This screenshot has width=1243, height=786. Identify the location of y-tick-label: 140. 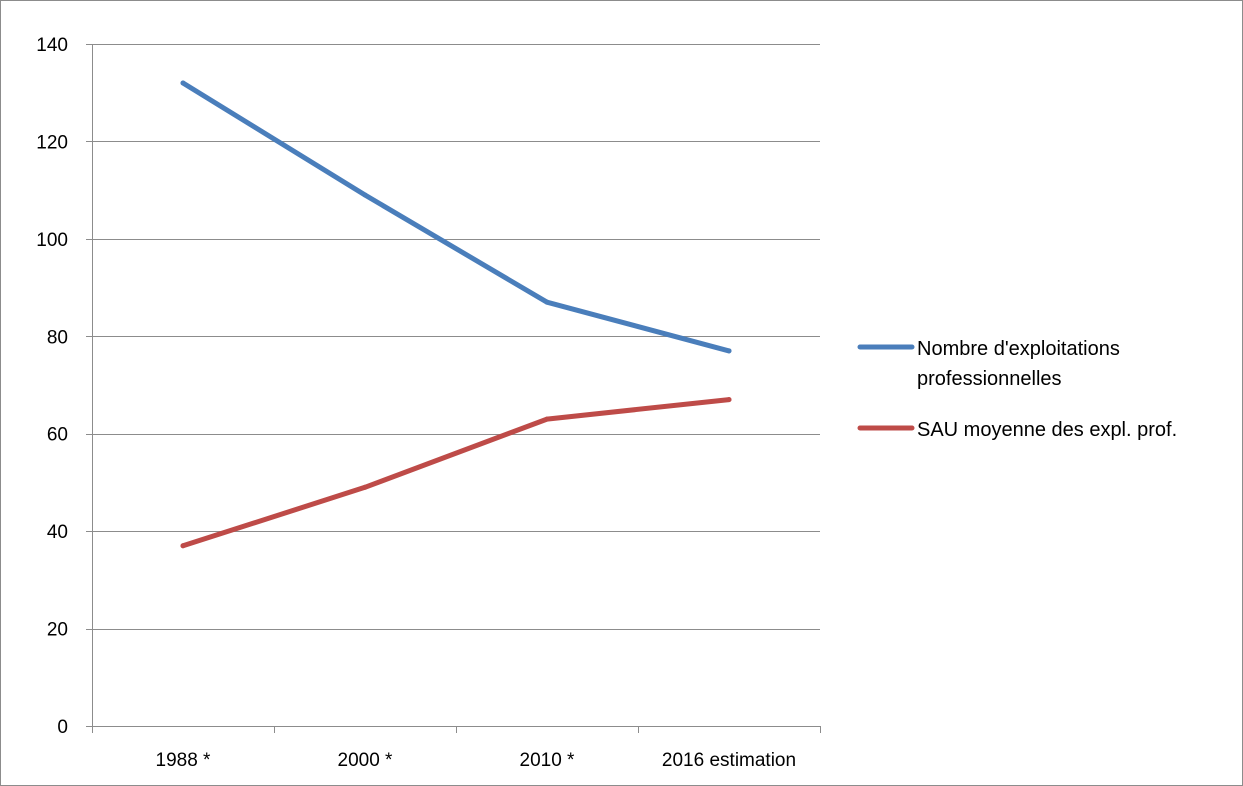
(52, 45).